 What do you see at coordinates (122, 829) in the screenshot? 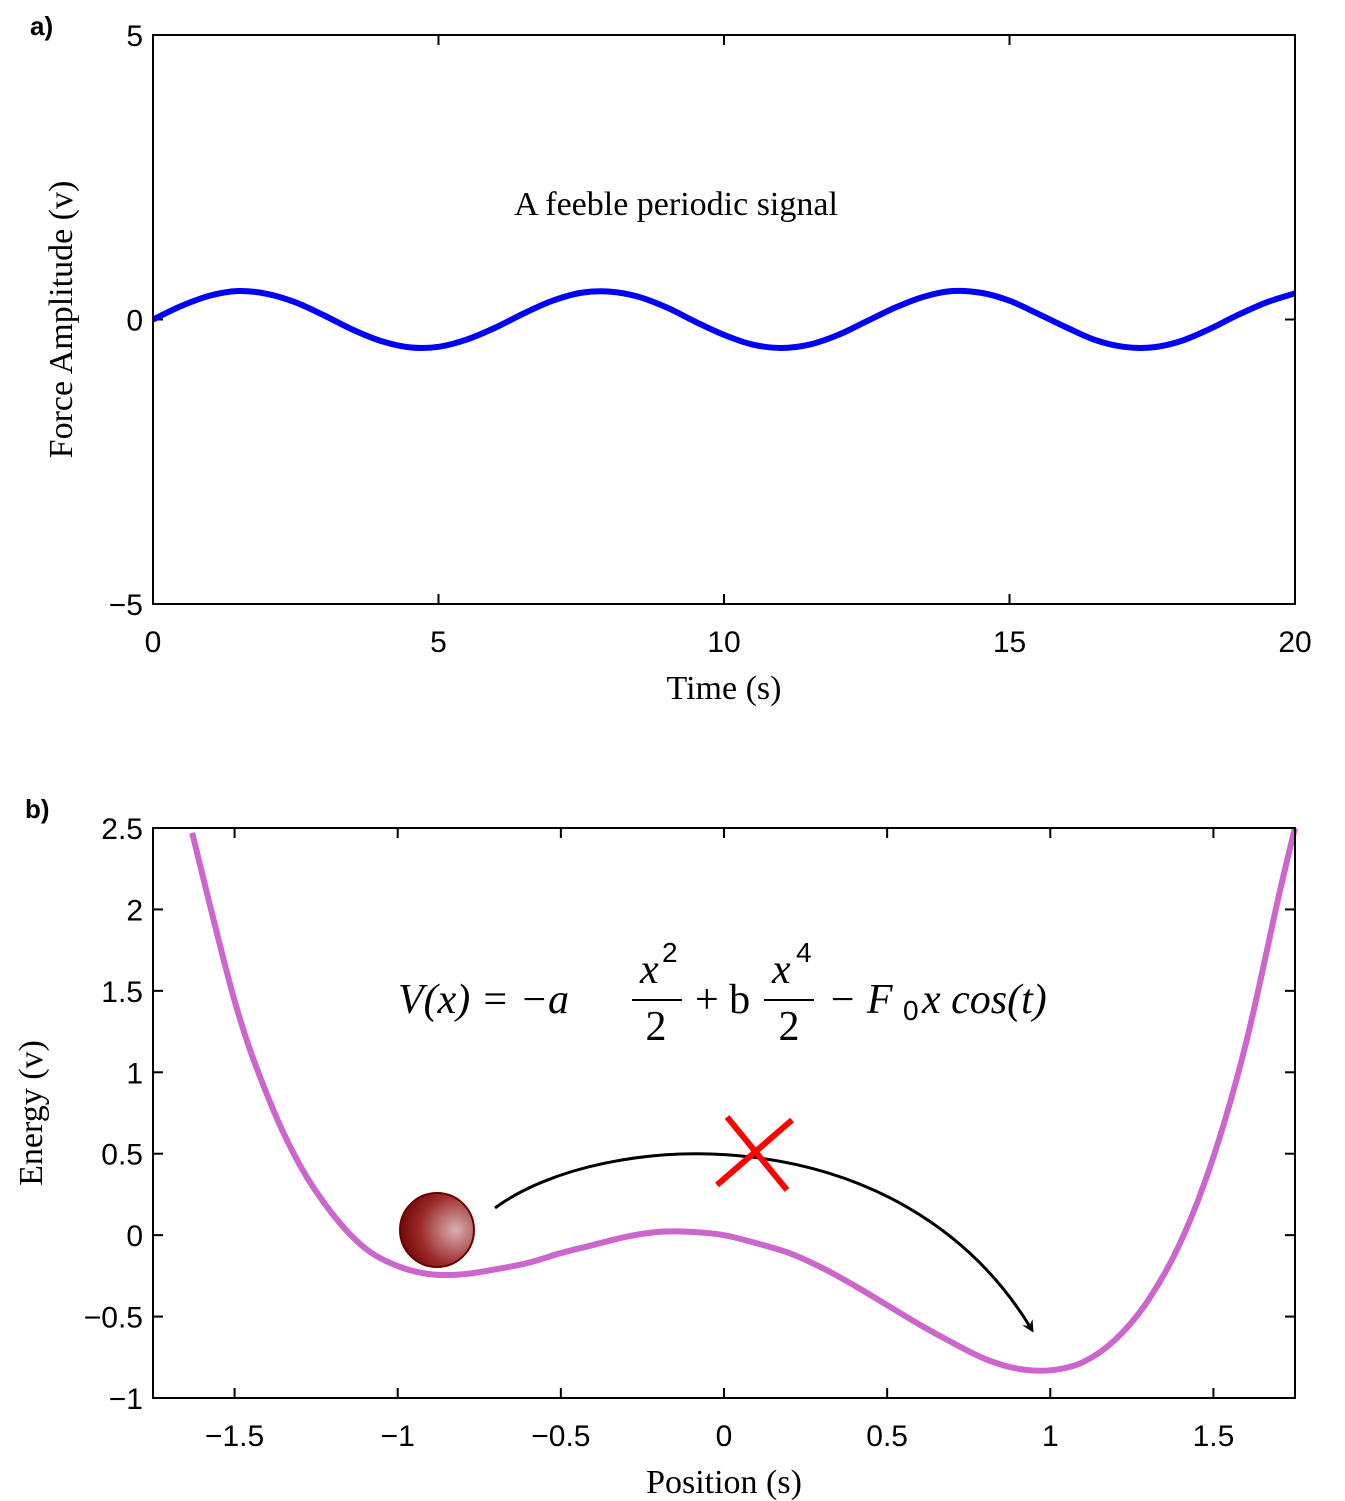
I see `y-tick-label: 2.5` at bounding box center [122, 829].